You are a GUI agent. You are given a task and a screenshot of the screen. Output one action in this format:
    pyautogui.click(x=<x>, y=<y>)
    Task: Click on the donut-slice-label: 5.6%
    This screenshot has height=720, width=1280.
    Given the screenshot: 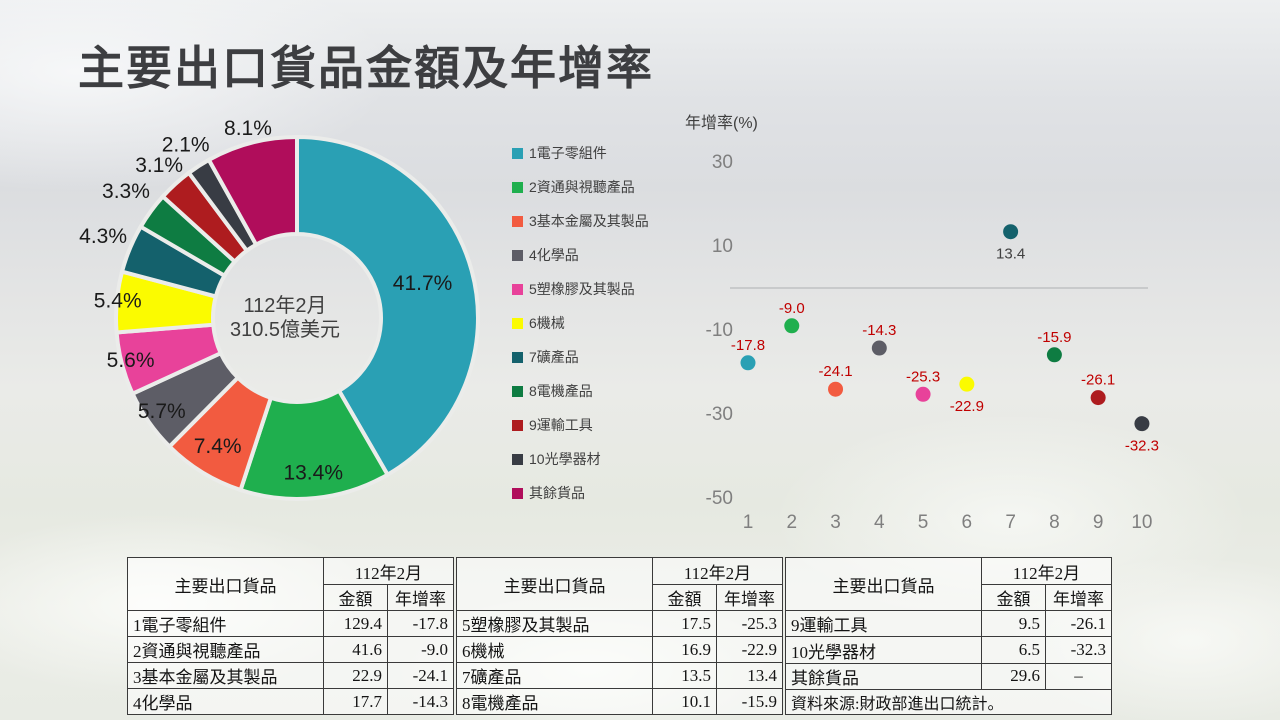 What is the action you would take?
    pyautogui.click(x=131, y=360)
    